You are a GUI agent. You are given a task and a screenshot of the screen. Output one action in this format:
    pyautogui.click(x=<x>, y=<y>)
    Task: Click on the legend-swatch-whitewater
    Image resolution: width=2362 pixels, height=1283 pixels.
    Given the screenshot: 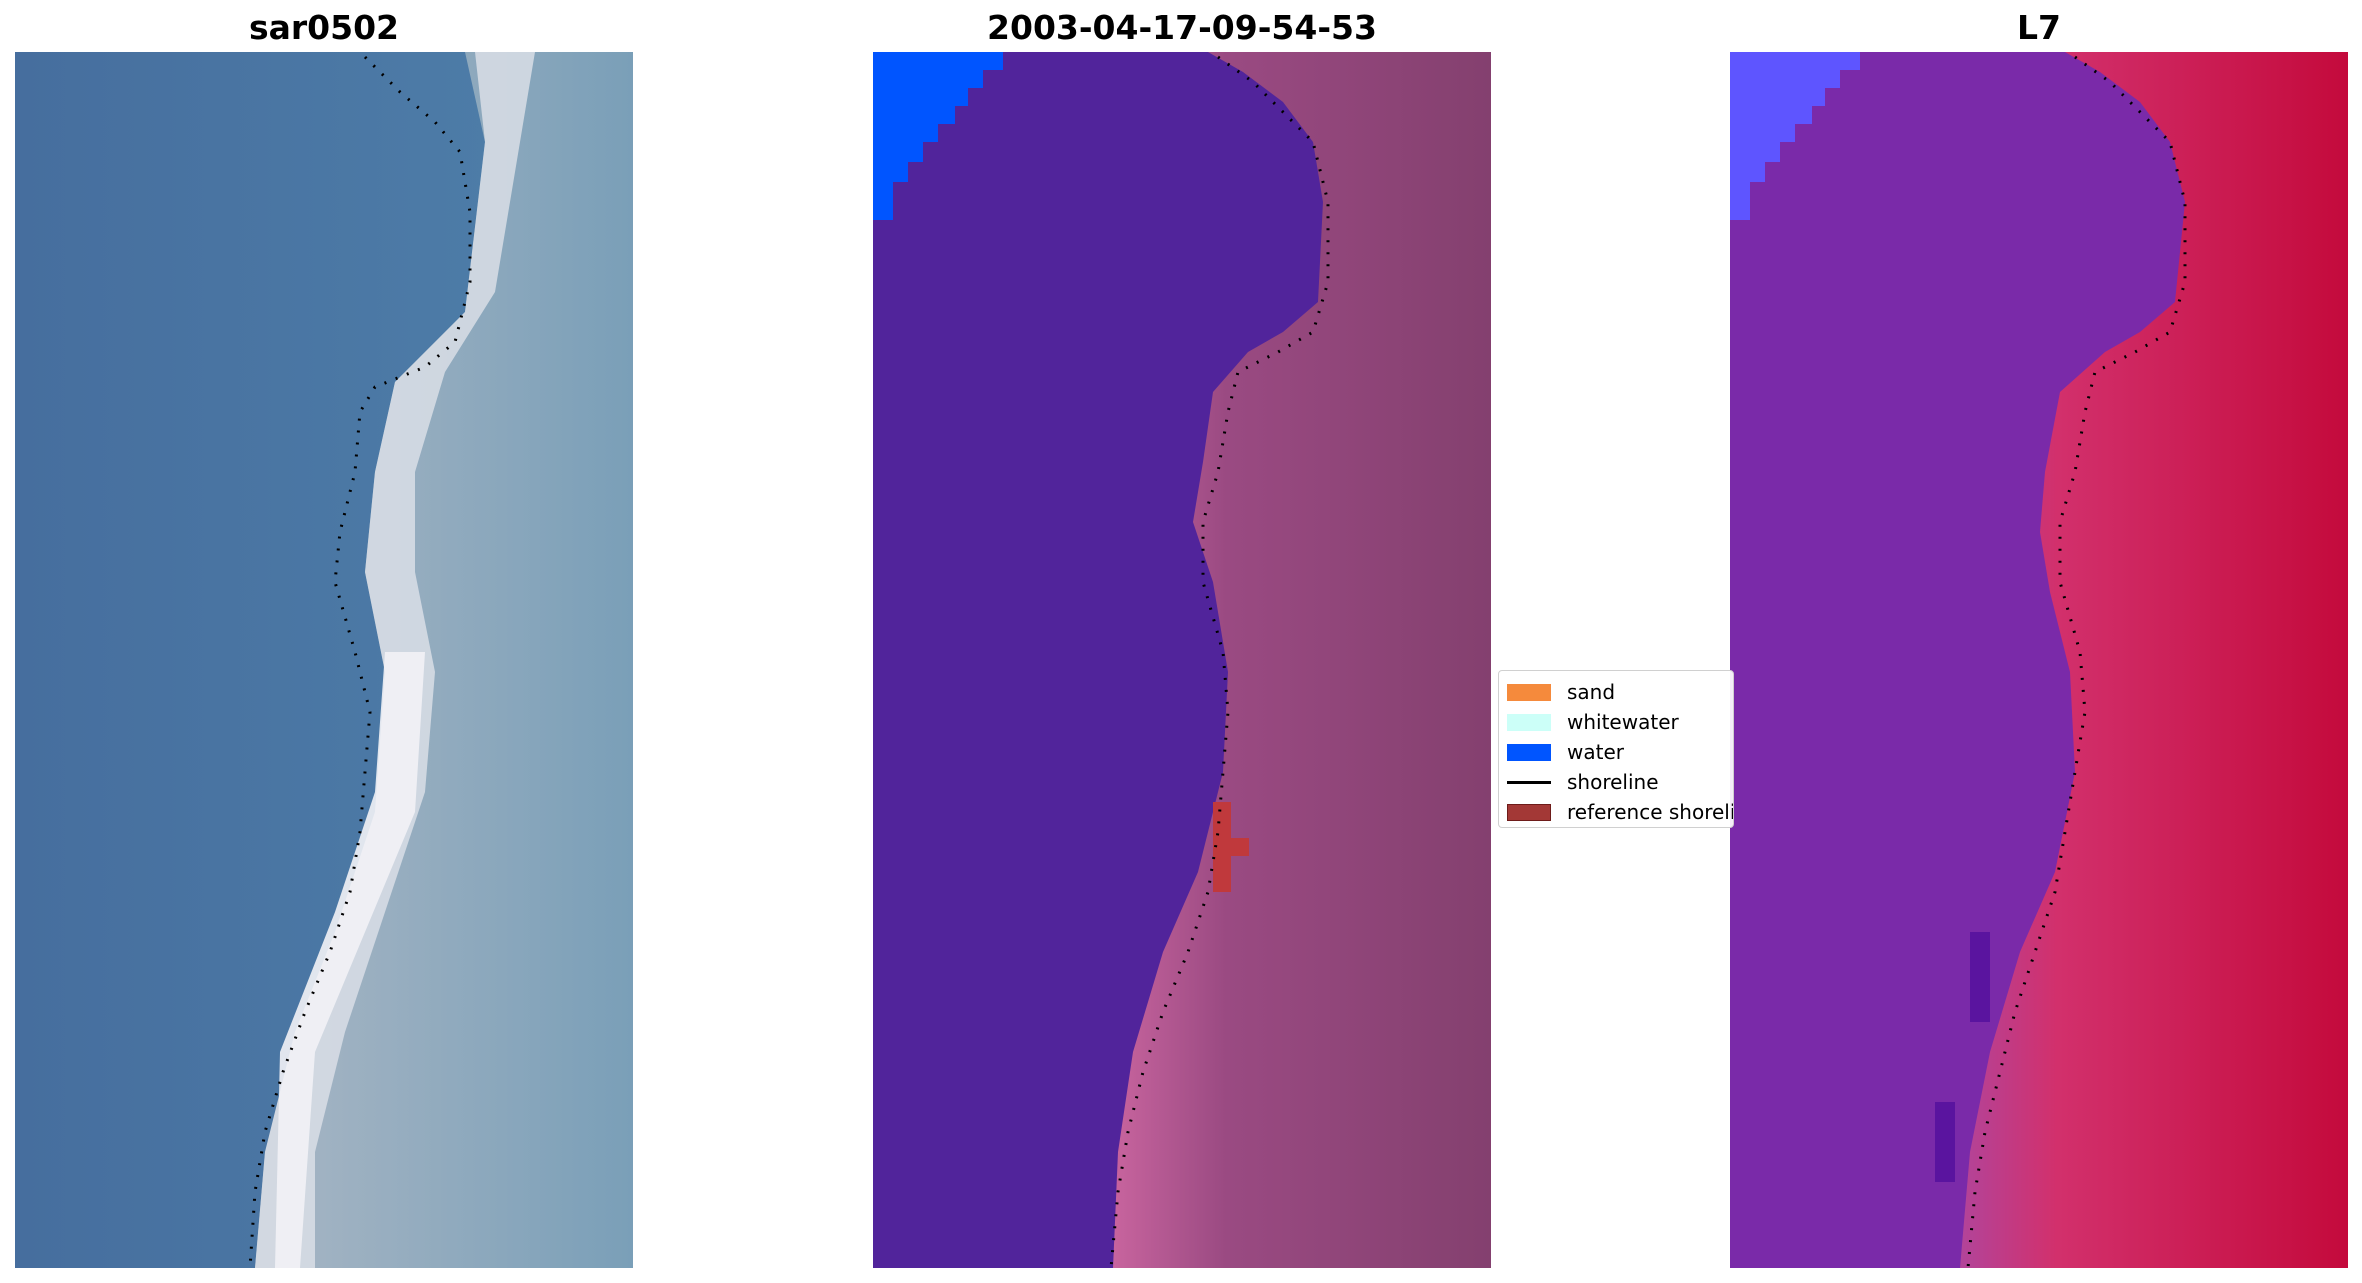 What is the action you would take?
    pyautogui.click(x=1529, y=722)
    